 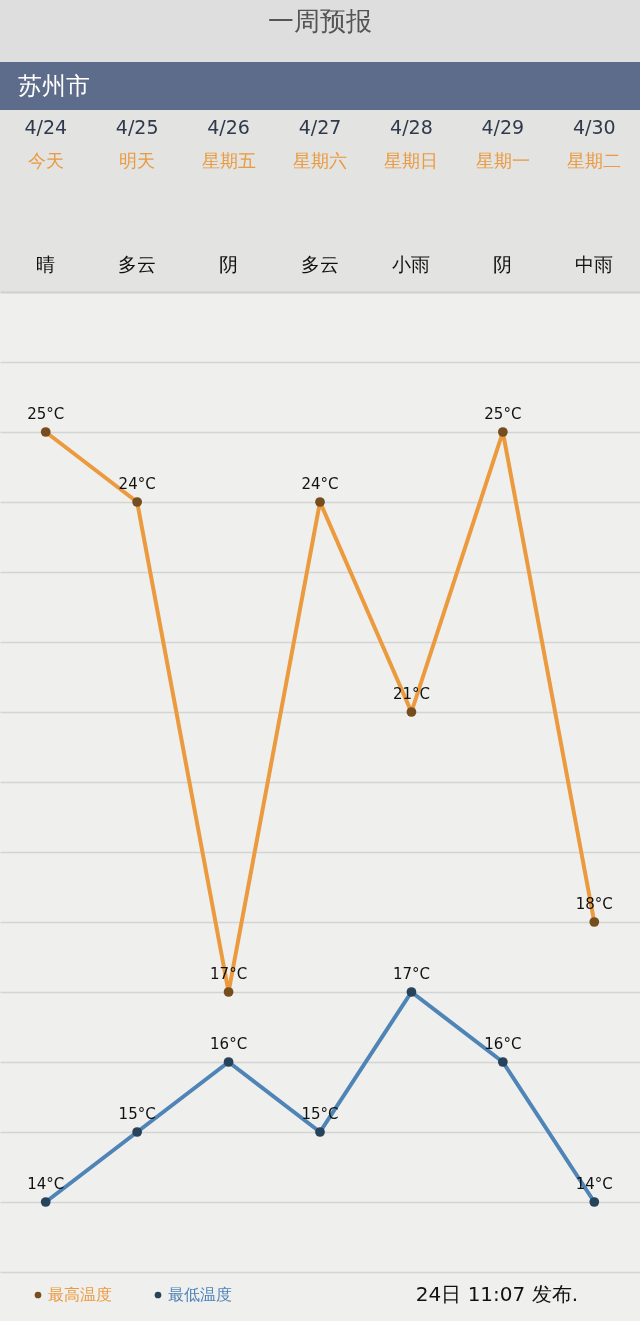 I want to click on x-tick-label: 4/28, so click(x=411, y=127).